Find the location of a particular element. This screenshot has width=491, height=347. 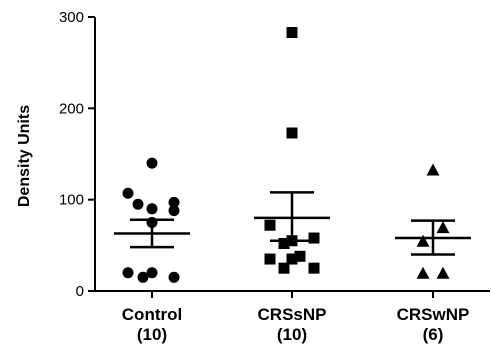

category-n-label: (6) is located at coordinates (433, 334).